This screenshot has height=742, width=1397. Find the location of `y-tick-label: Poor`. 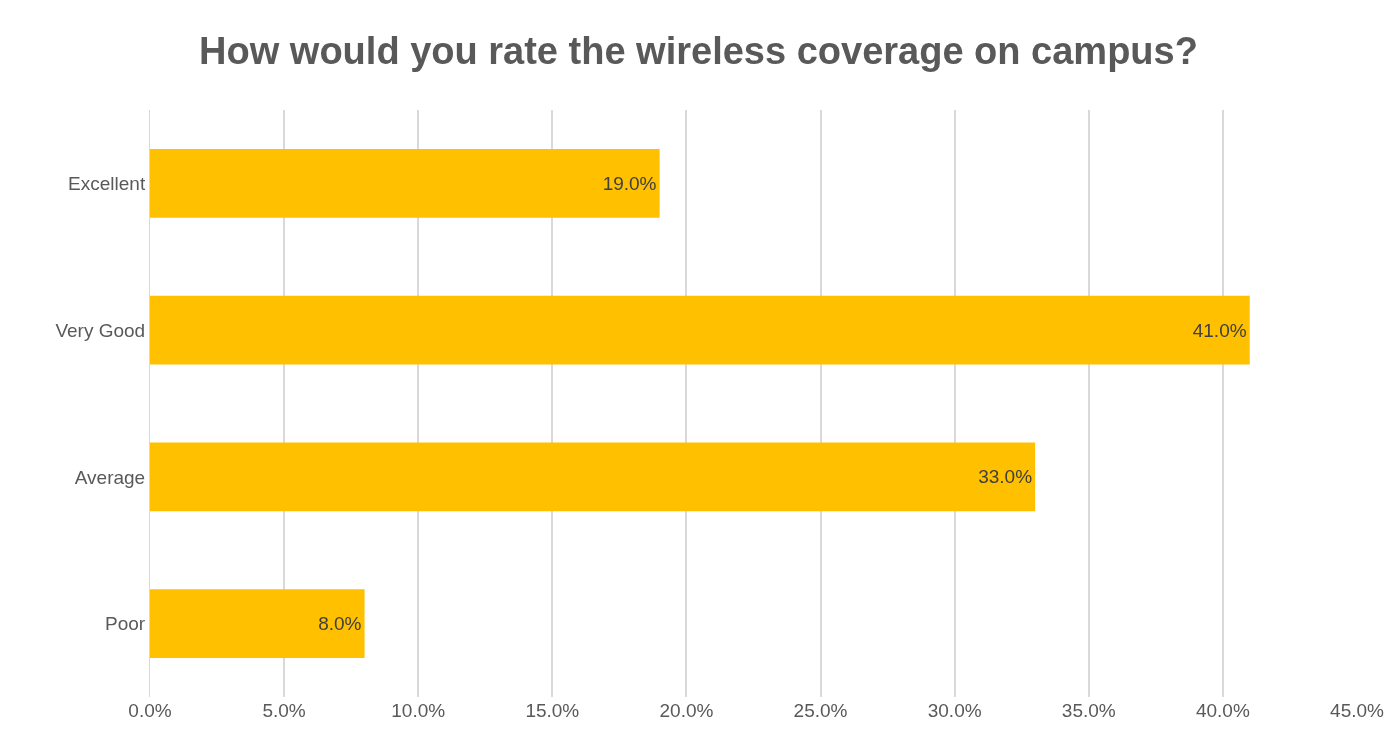

y-tick-label: Poor is located at coordinates (125, 624).